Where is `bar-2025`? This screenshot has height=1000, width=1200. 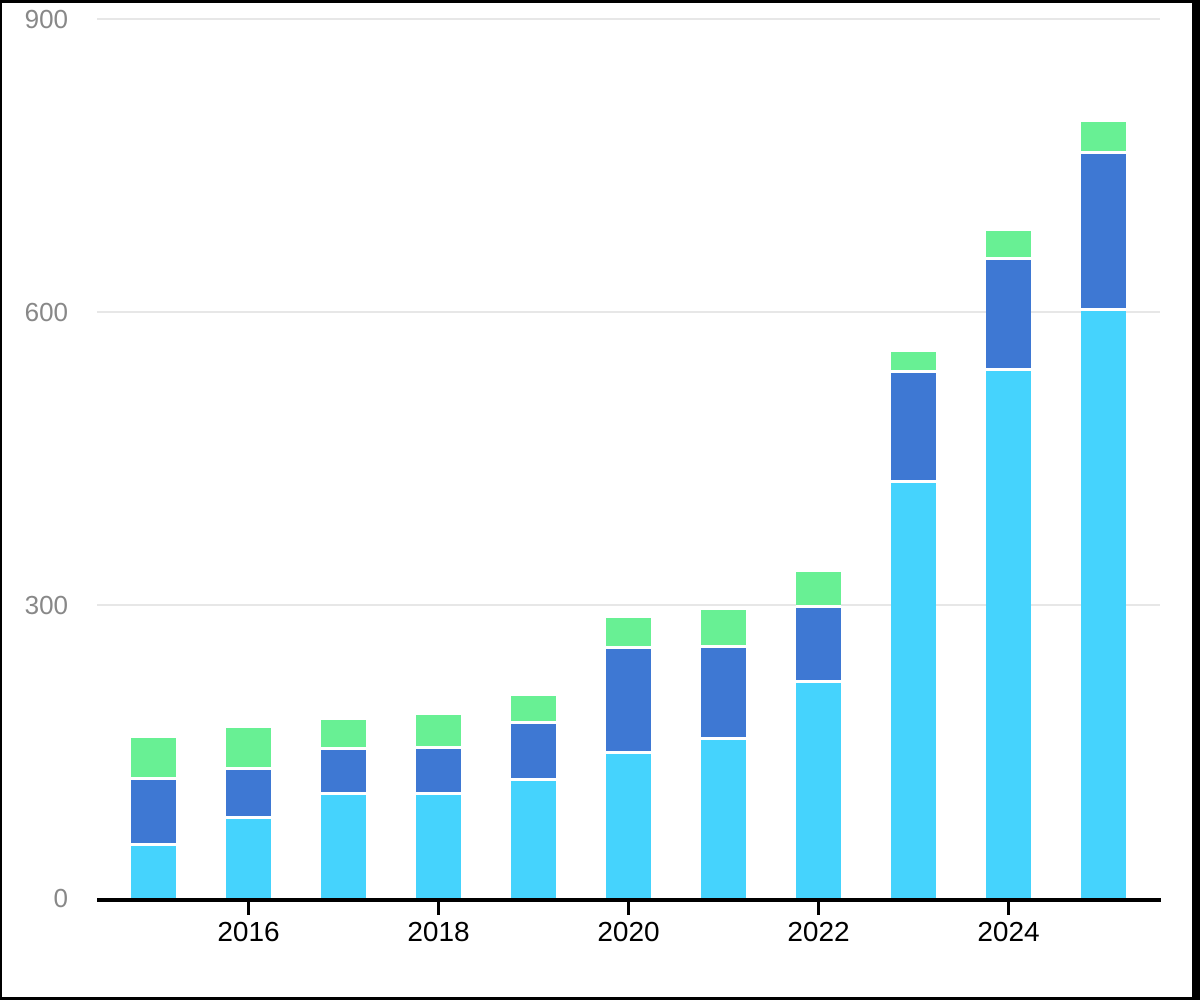
bar-2025 is located at coordinates (1103, 509).